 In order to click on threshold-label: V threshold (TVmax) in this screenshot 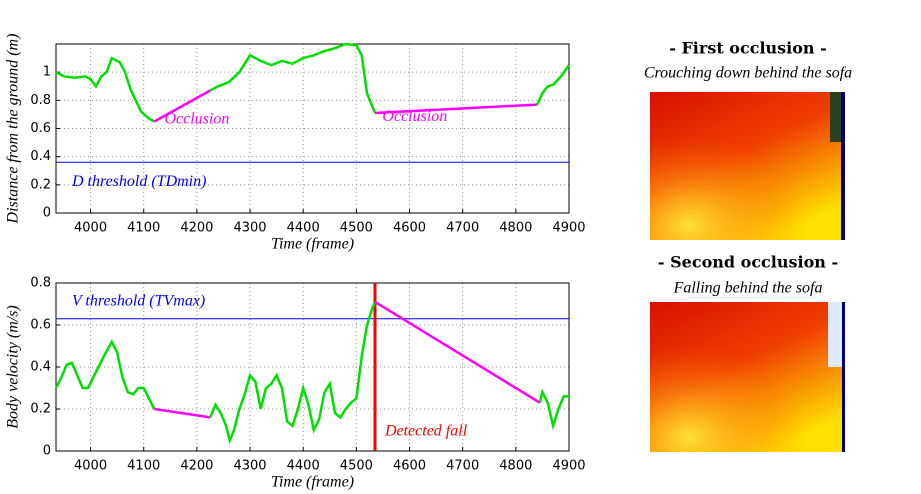, I will do `click(138, 300)`.